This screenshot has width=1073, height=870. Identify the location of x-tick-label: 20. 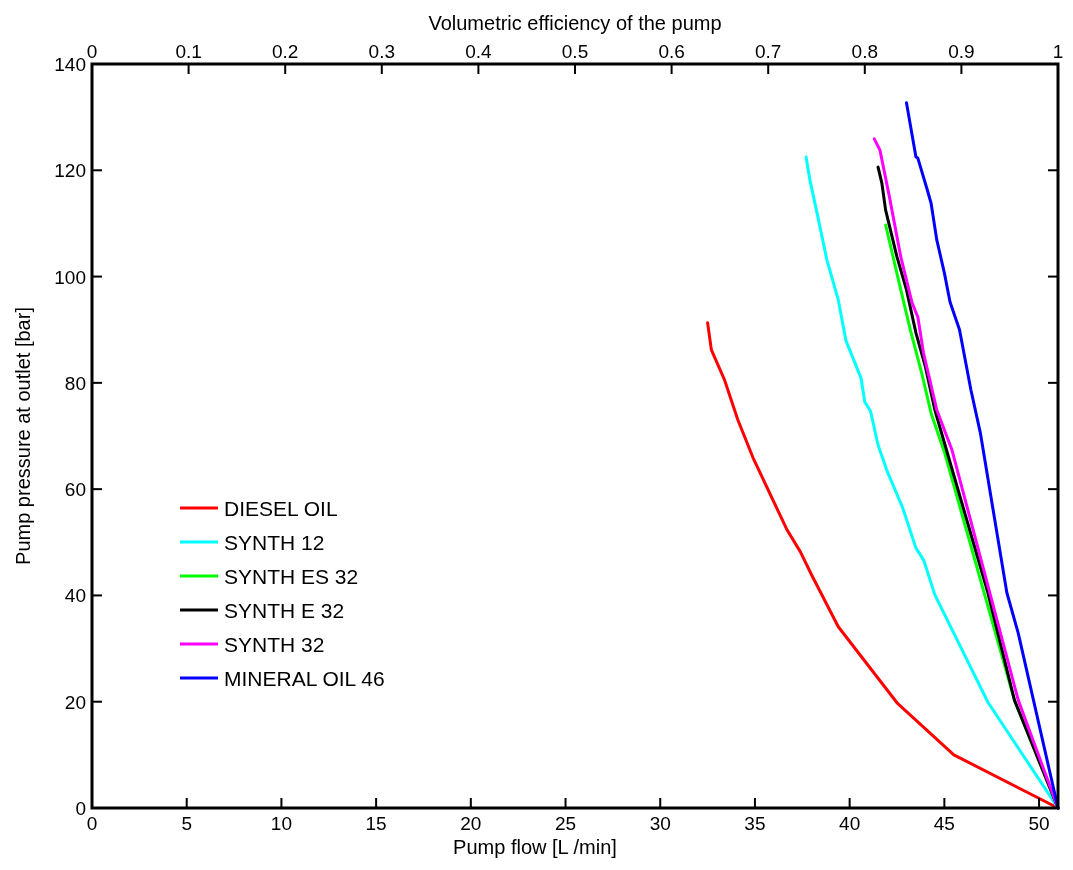
(471, 823).